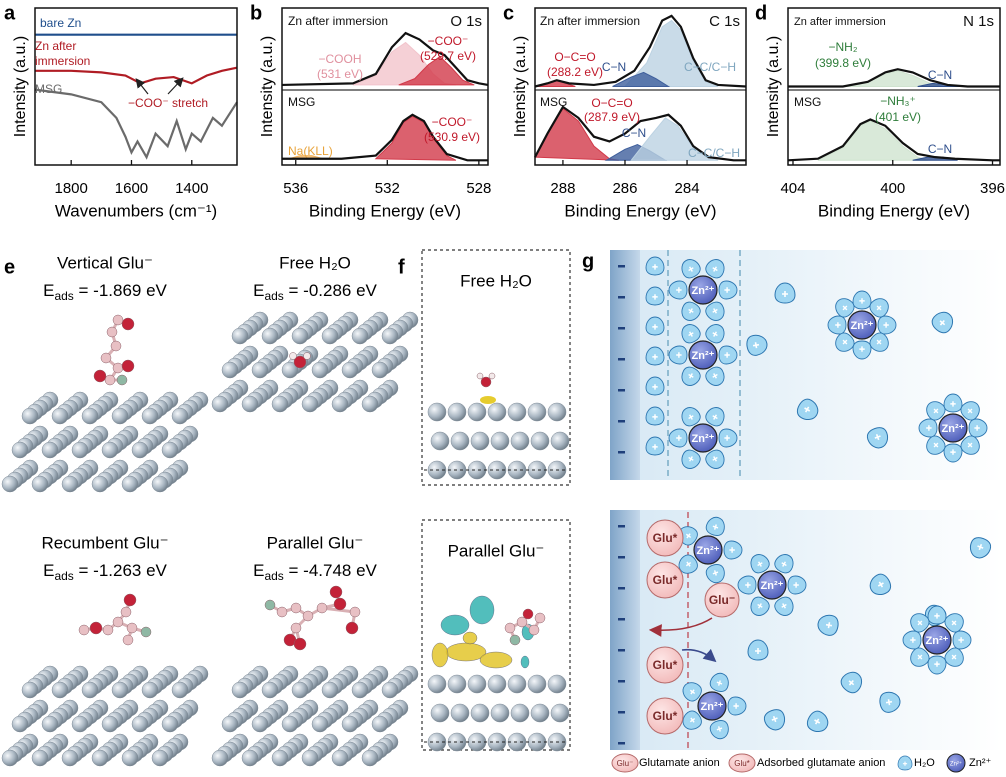 Image resolution: width=1006 pixels, height=777 pixels. Describe the element at coordinates (60, 23) in the screenshot. I see `annotation: bare Zn` at that location.